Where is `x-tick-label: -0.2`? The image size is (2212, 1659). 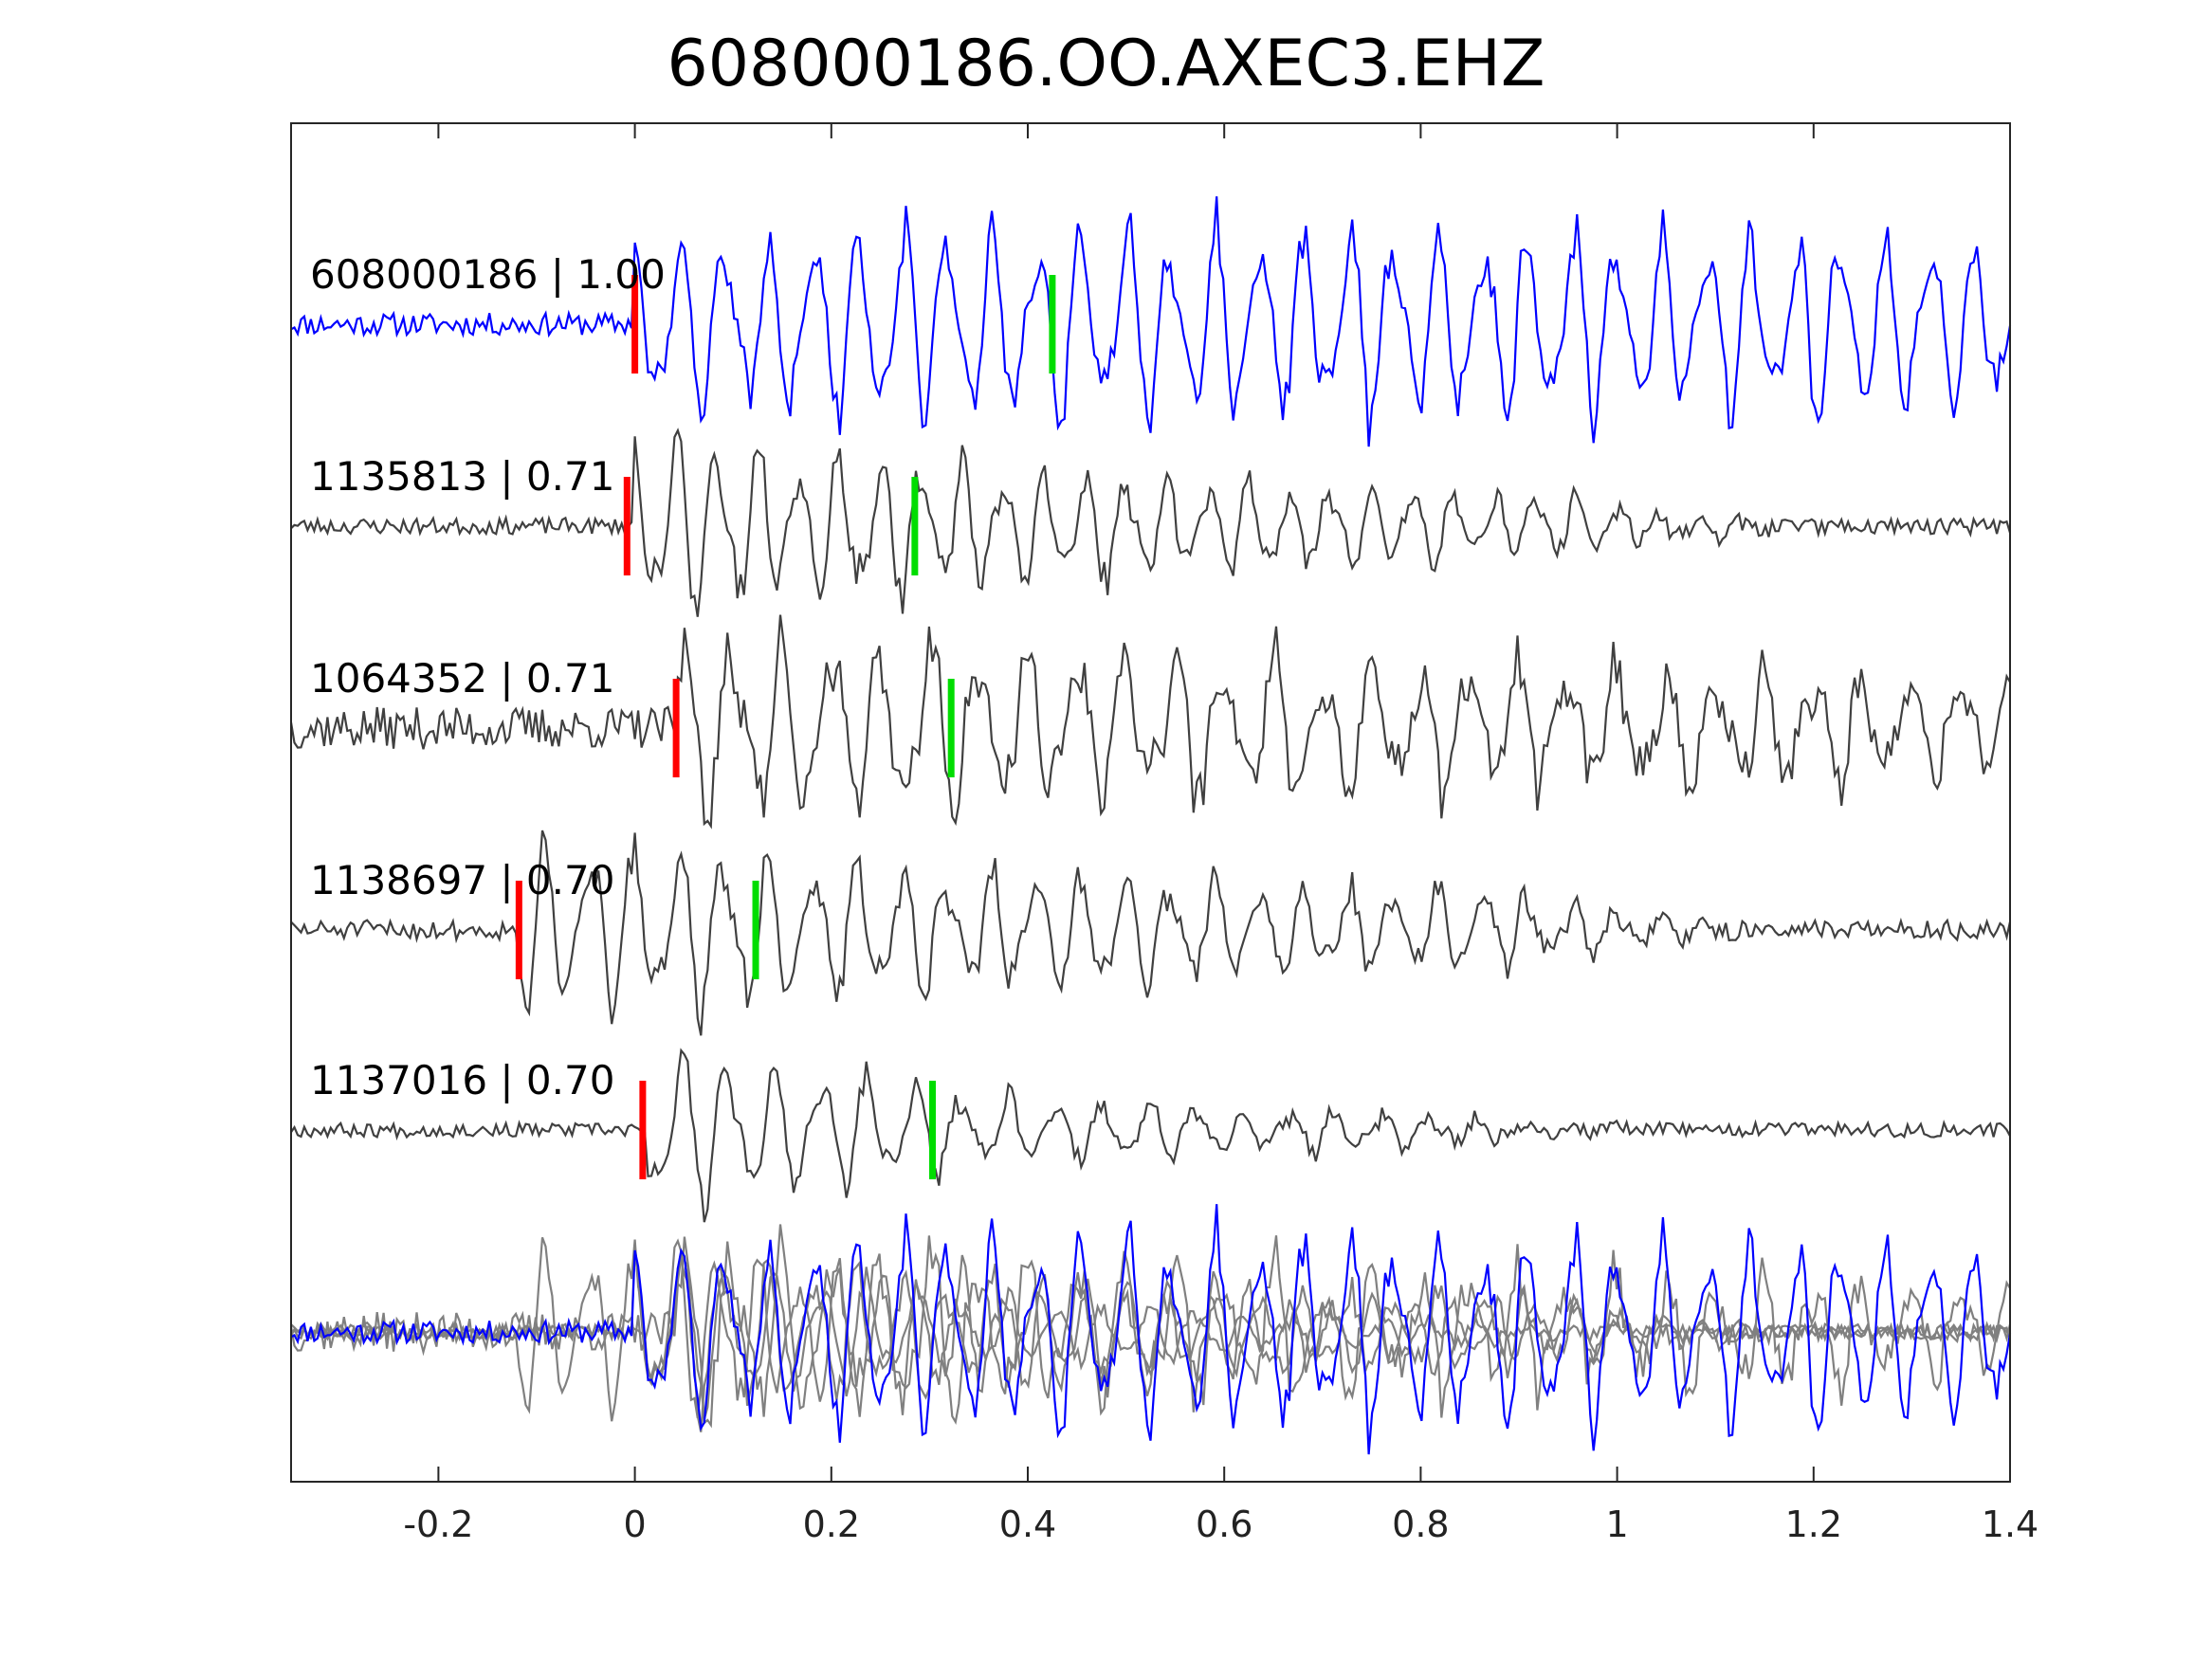
x-tick-label: -0.2 is located at coordinates (438, 1524).